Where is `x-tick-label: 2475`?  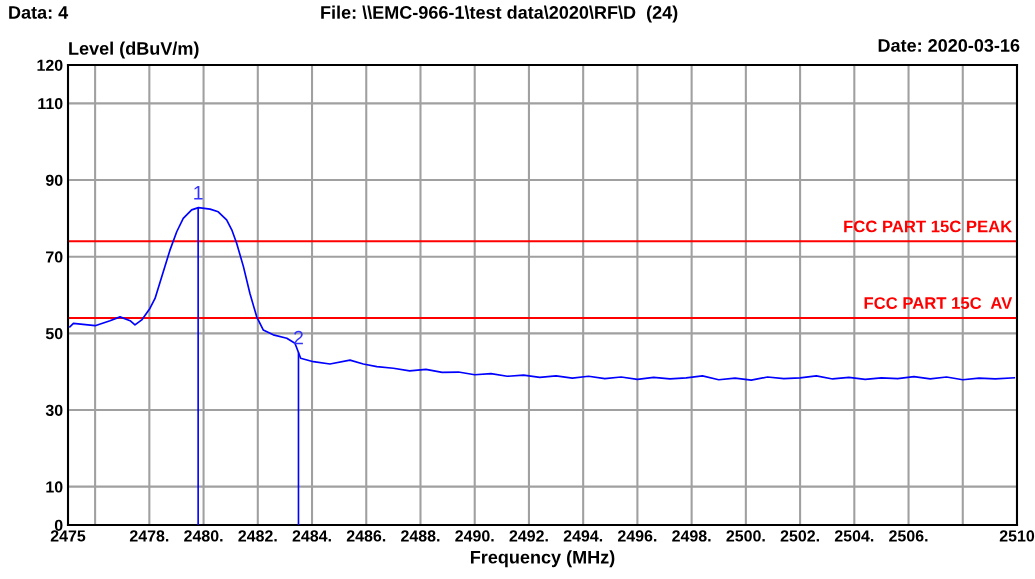
x-tick-label: 2475 is located at coordinates (68, 536).